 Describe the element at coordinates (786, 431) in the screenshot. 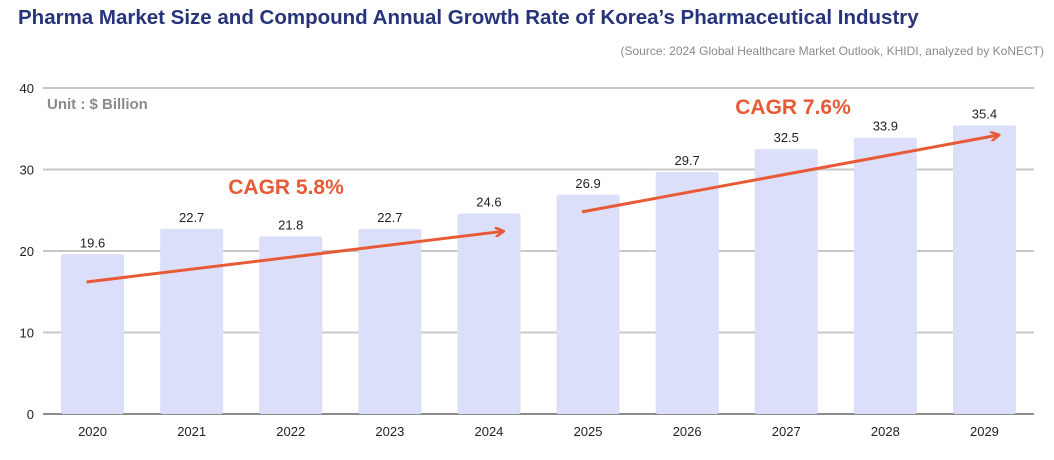

I see `x-tick-label: 2027` at that location.